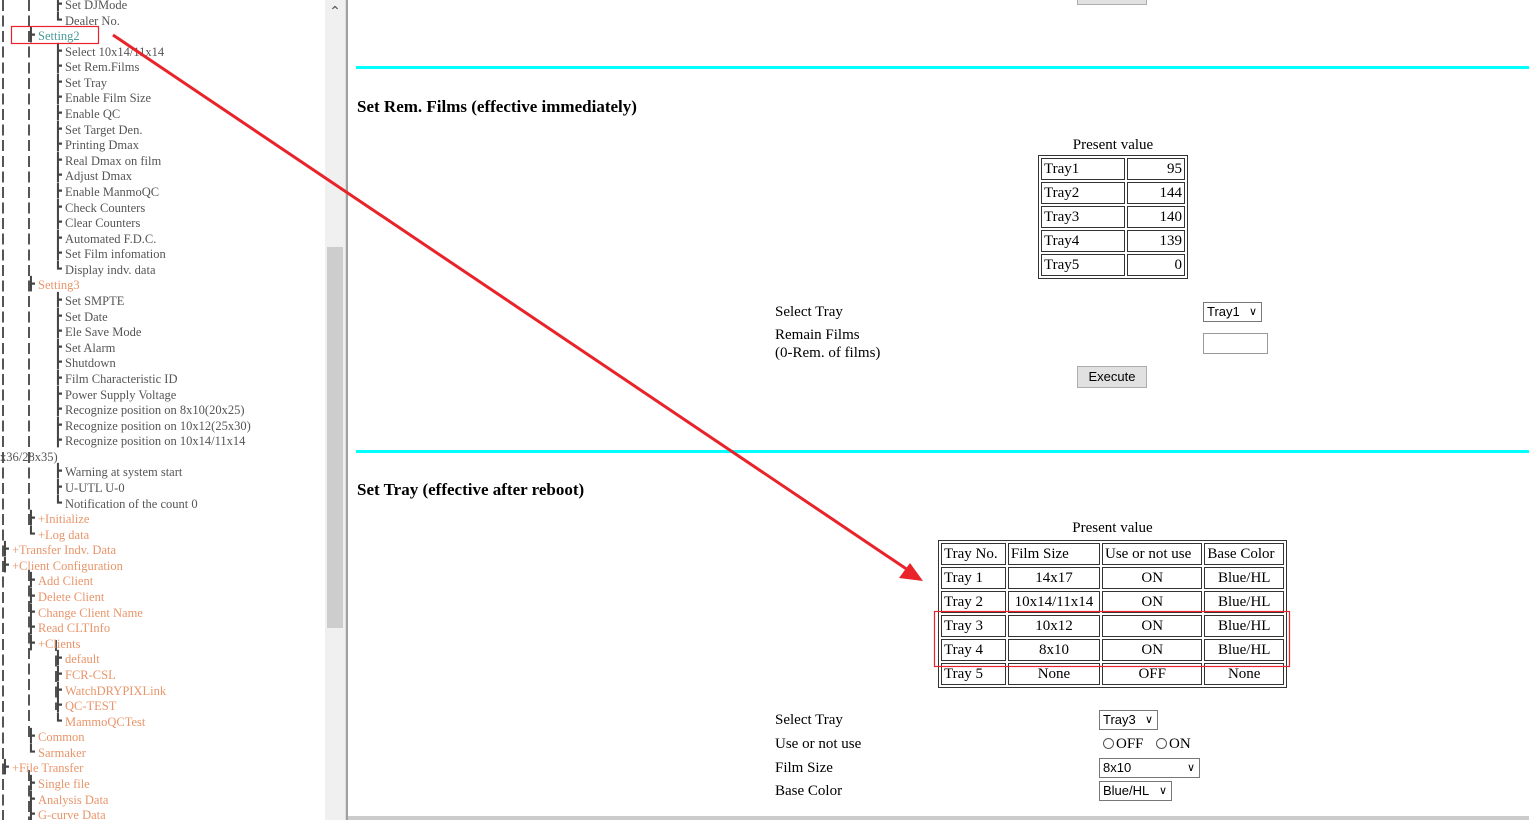 The height and width of the screenshot is (820, 1529). I want to click on table-row: Tray 5 None OFF None, so click(1112, 674).